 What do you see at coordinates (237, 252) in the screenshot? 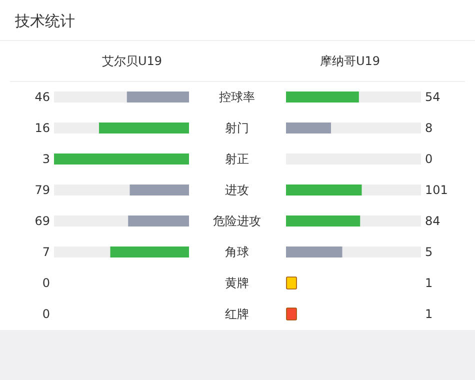
I see `category-label: 角球` at bounding box center [237, 252].